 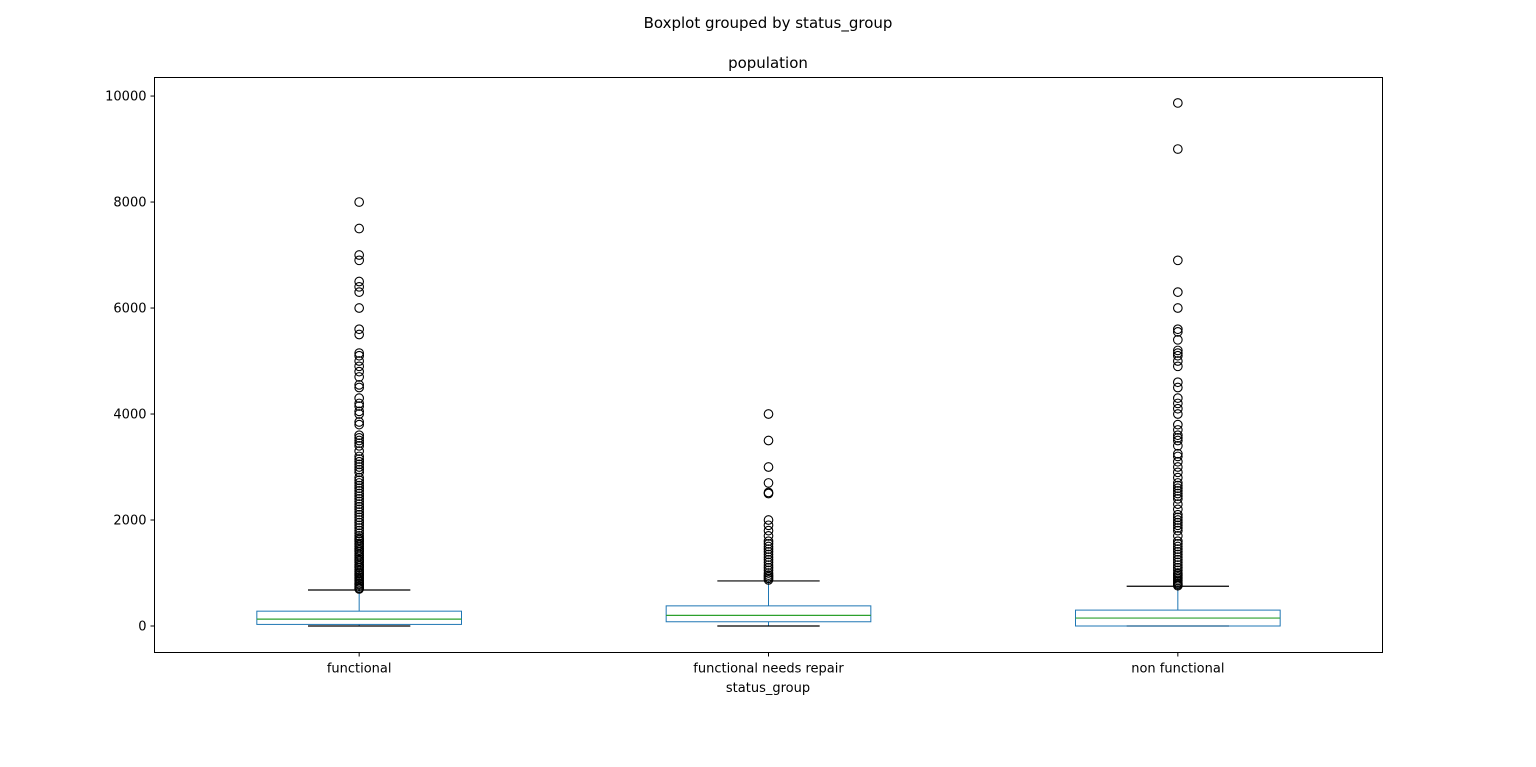 I want to click on chart-title: population, so click(x=768, y=63).